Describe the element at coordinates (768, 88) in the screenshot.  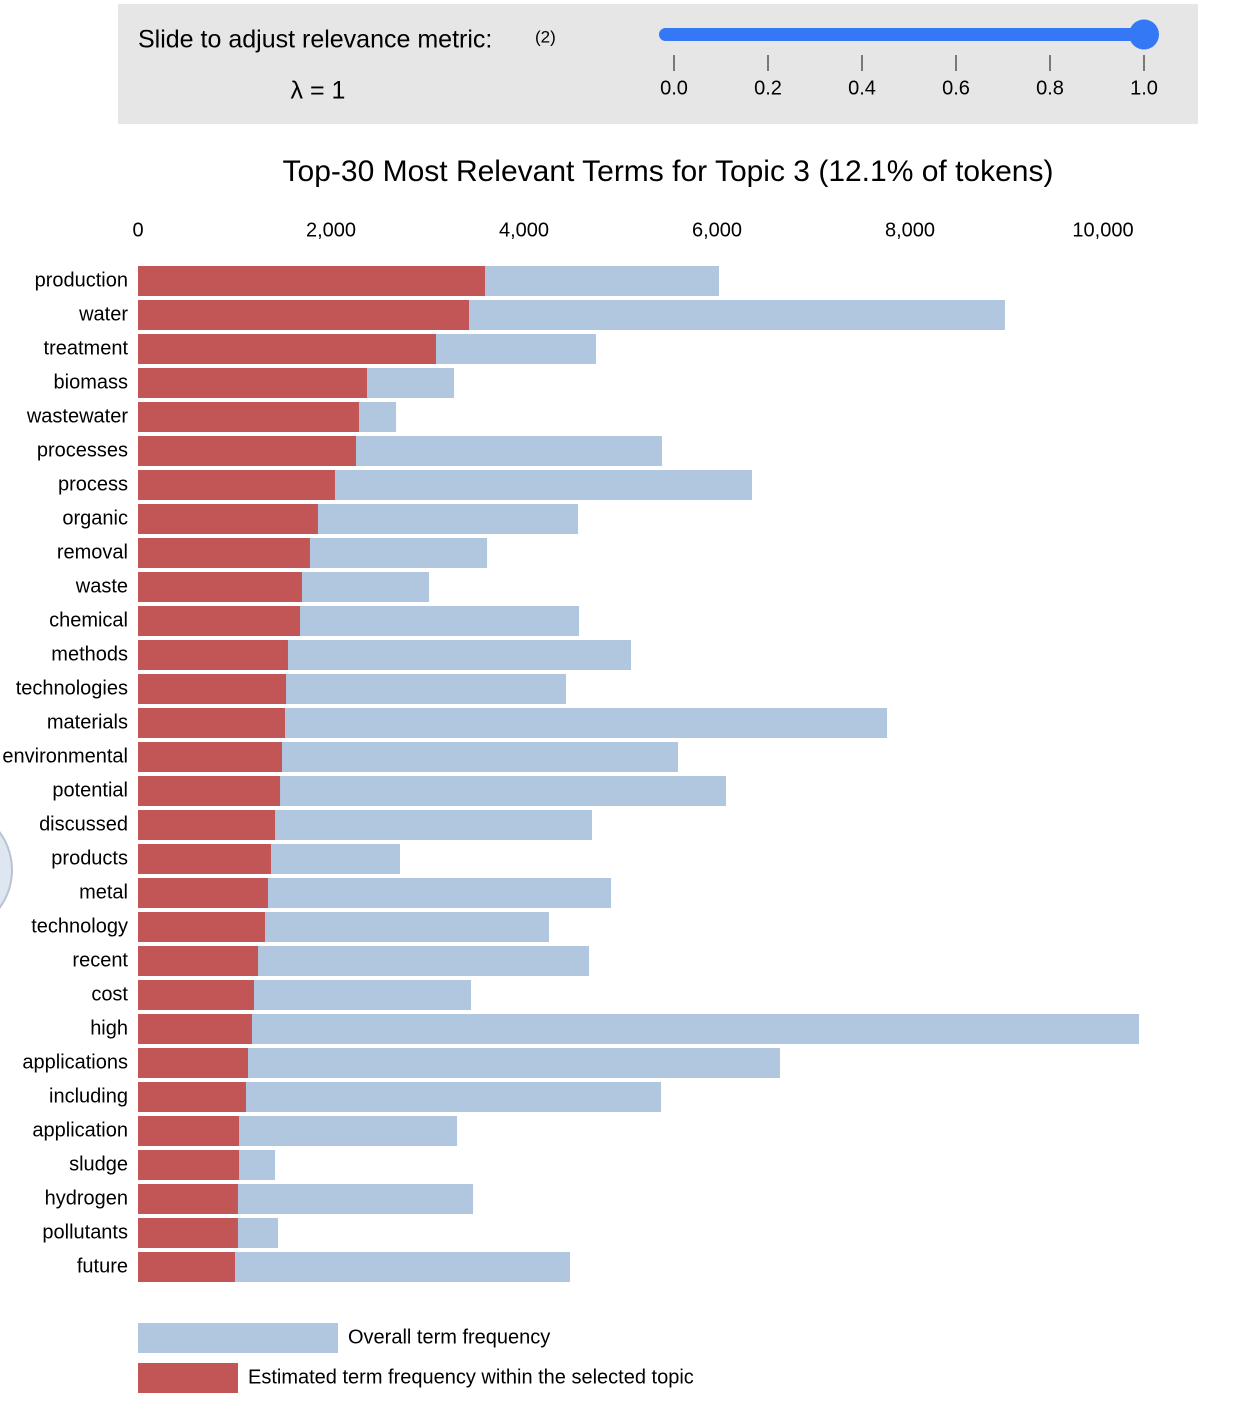
I see `slider-tick-label: 0.2` at that location.